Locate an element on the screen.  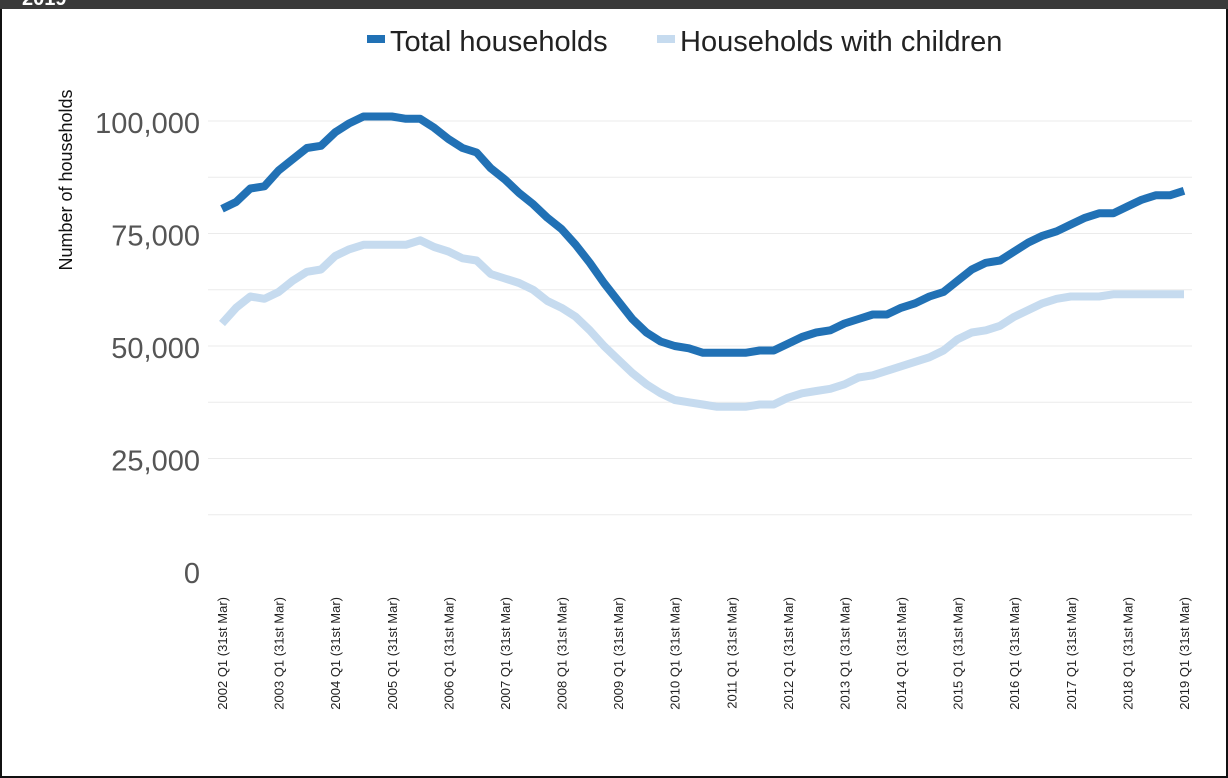
x-tick-label: 2012 Q1 (31st Mar) is located at coordinates (788, 653).